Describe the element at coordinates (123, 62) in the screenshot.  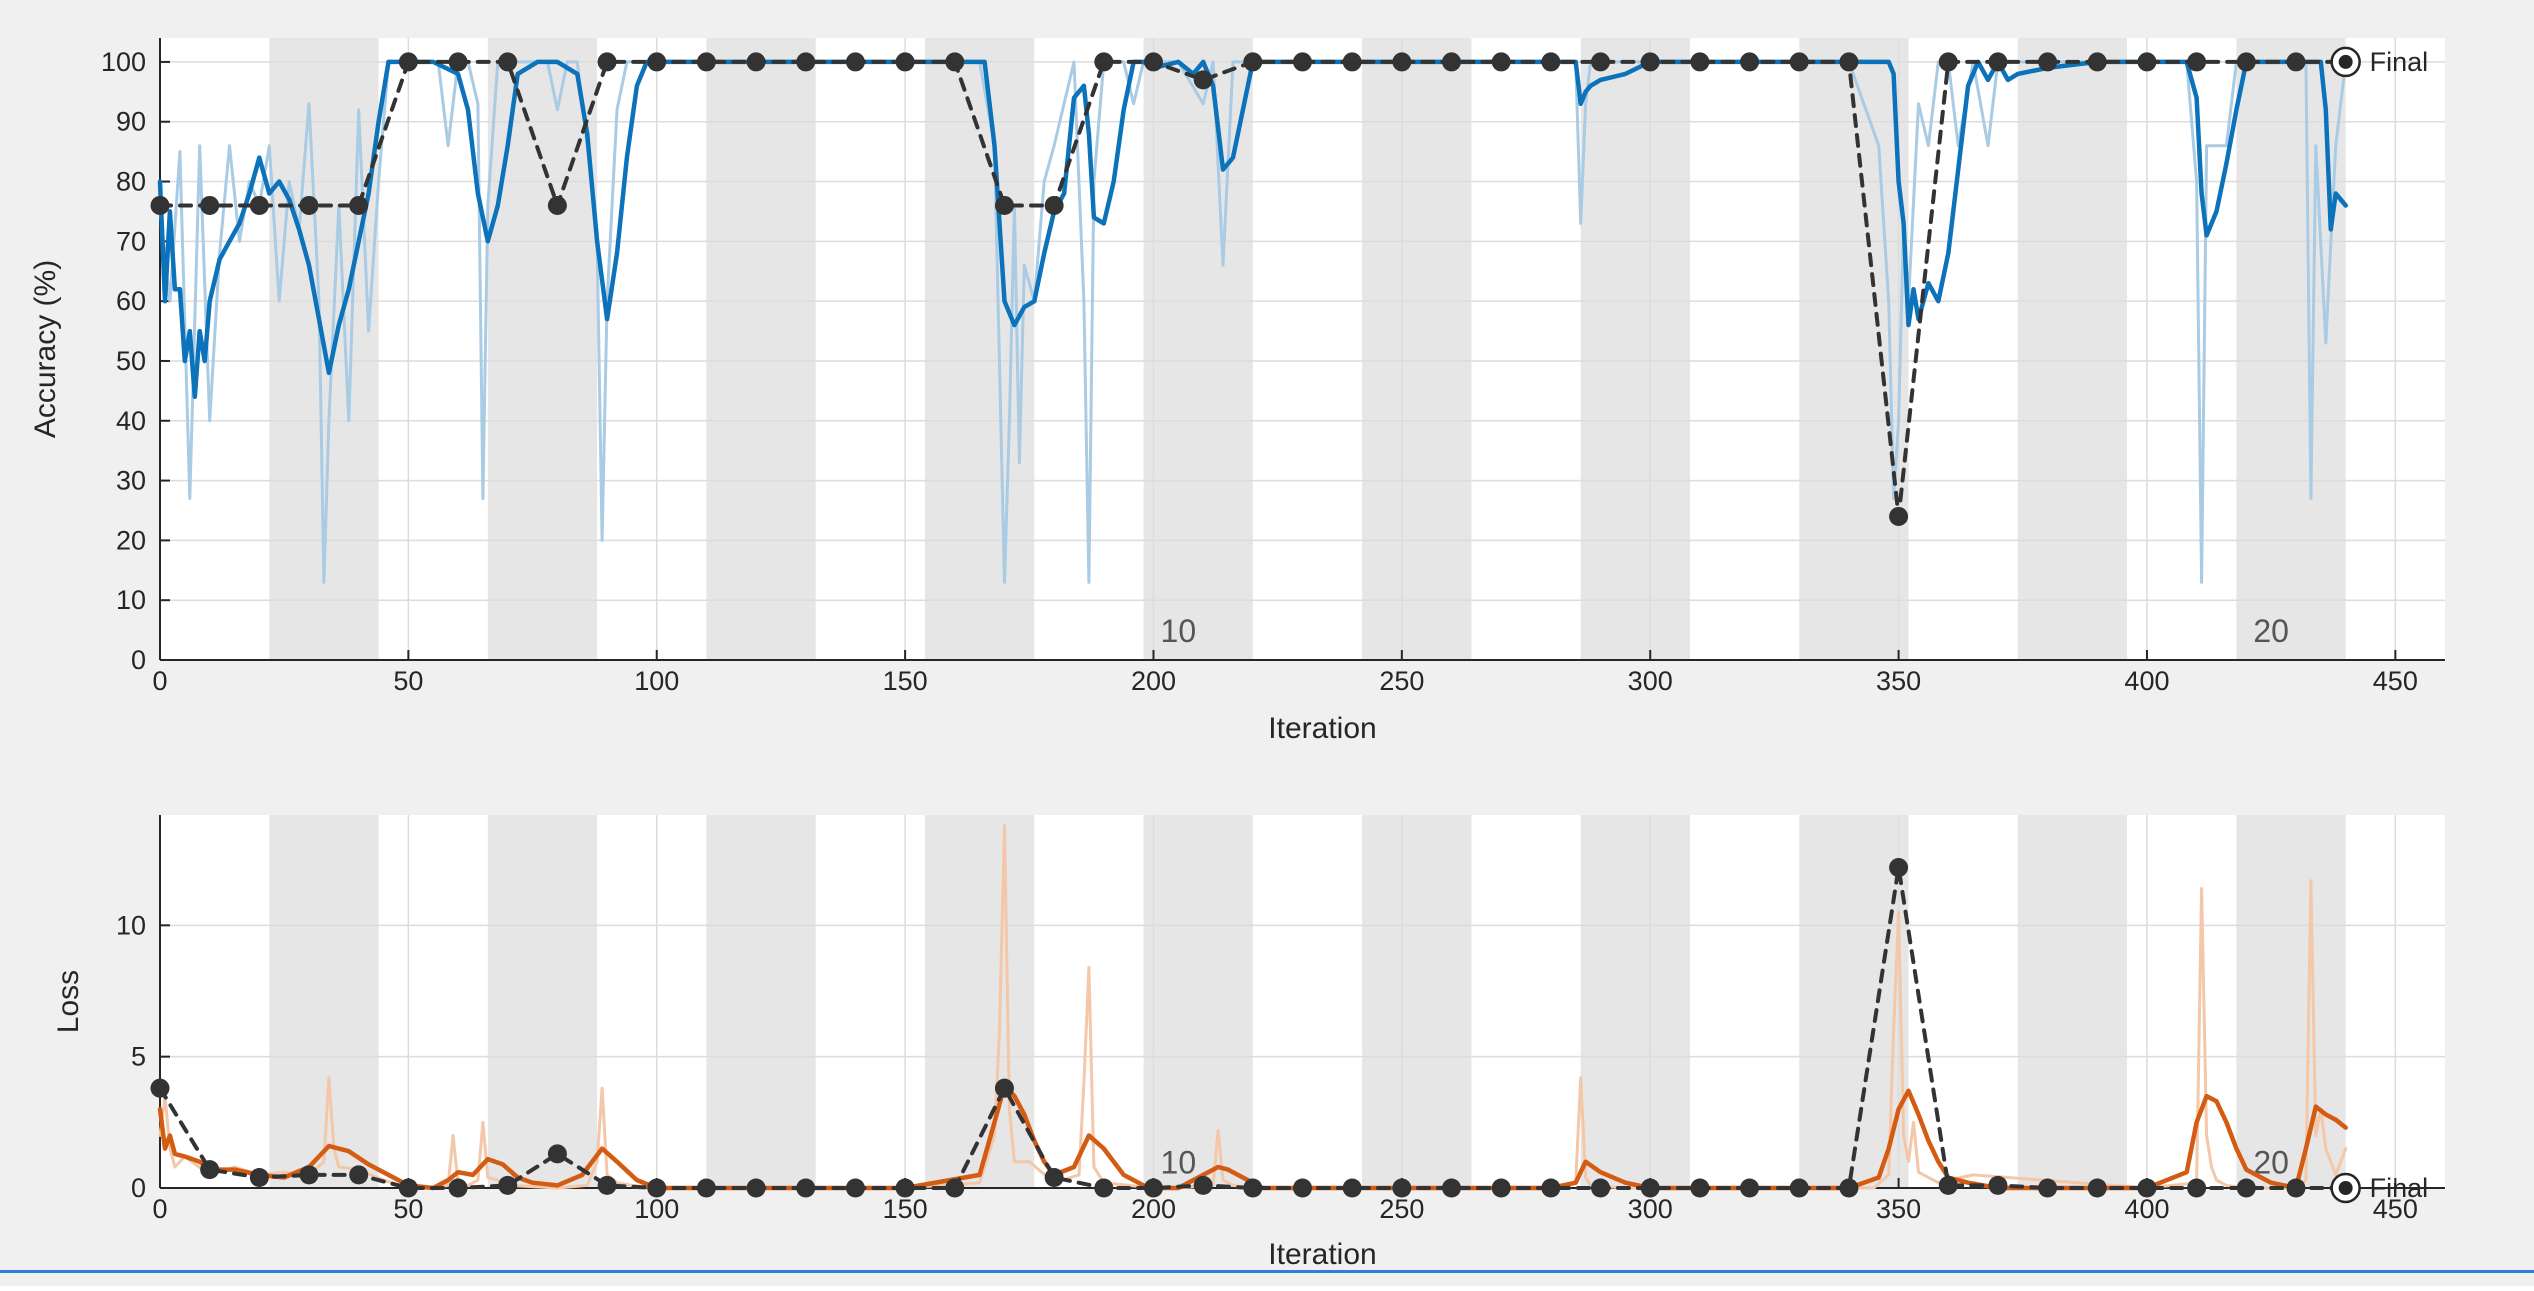
I see `accuracy-y-tick-label: 100` at that location.